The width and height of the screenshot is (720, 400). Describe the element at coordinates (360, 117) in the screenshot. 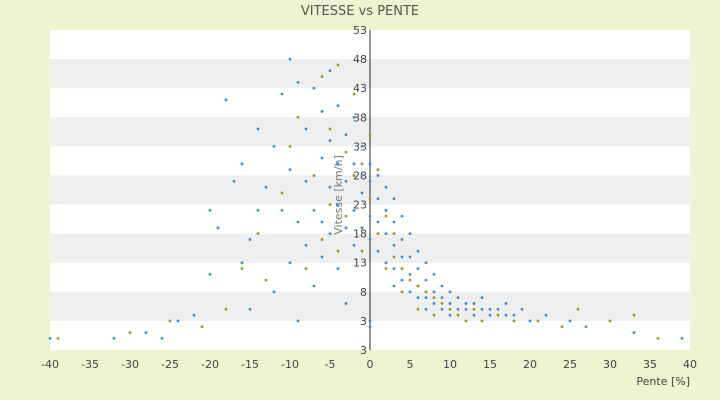

I see `y-tick-label: 38` at that location.